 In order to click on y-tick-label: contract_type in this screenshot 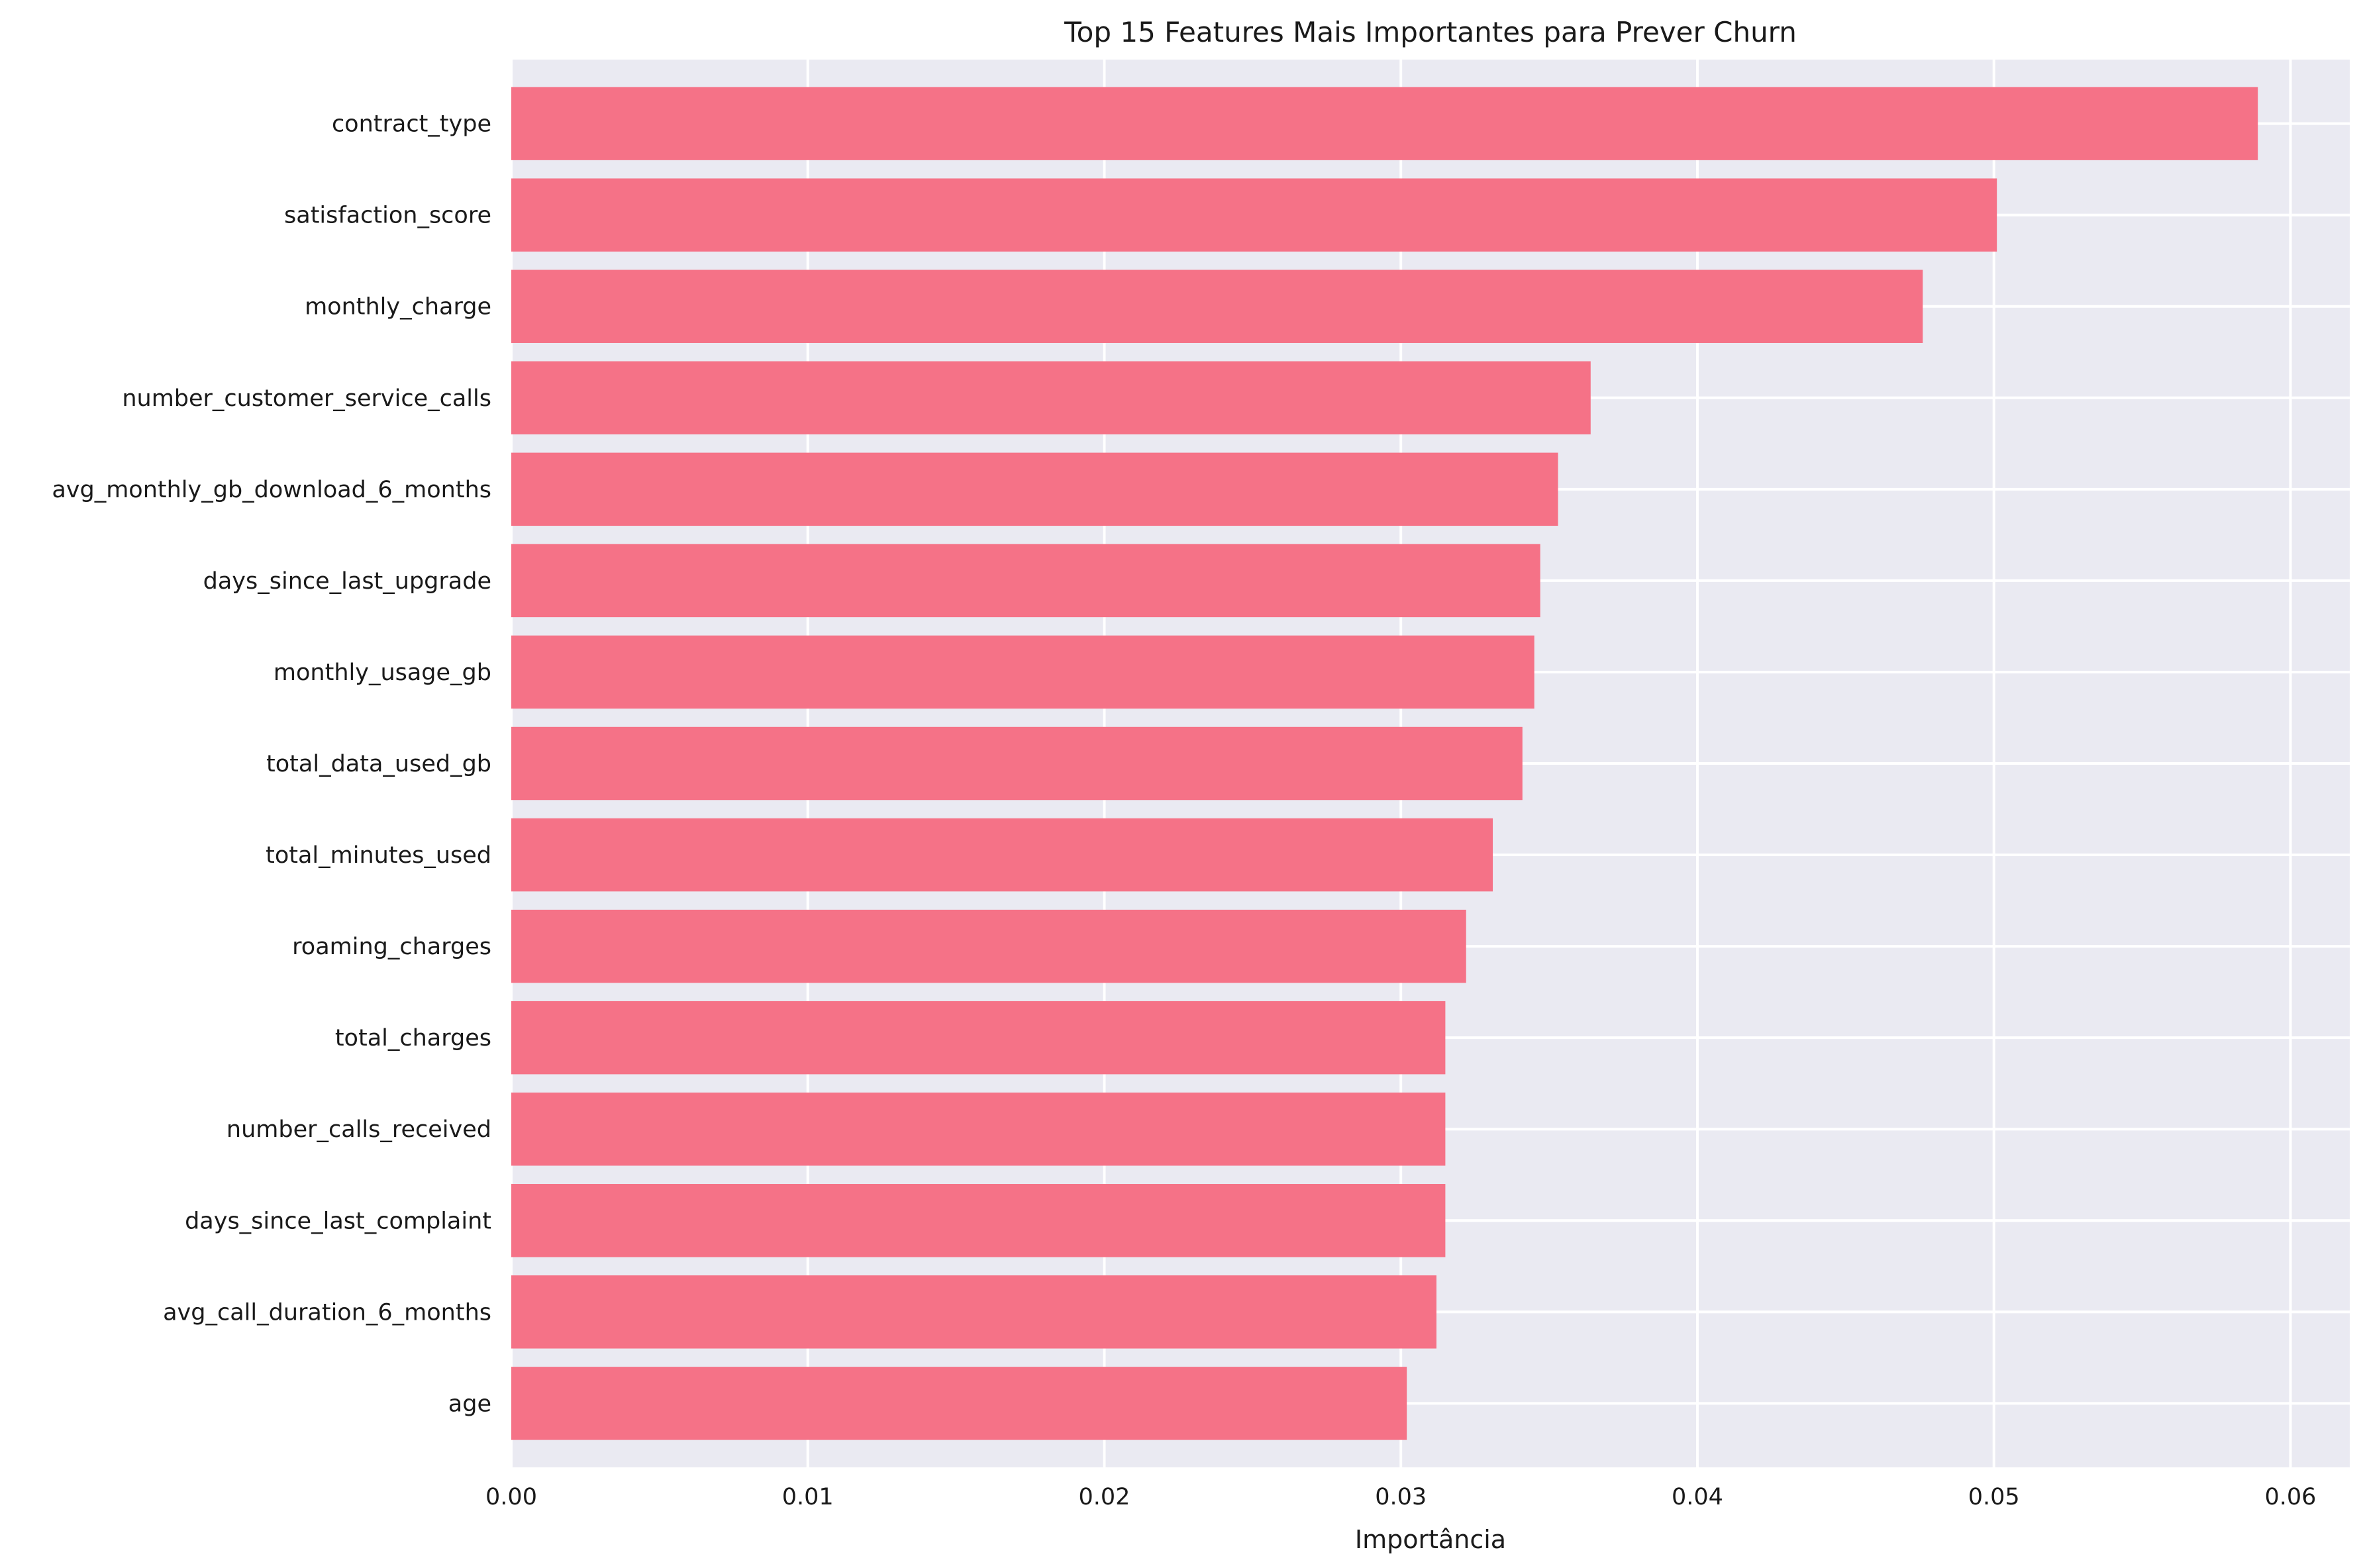, I will do `click(411, 124)`.